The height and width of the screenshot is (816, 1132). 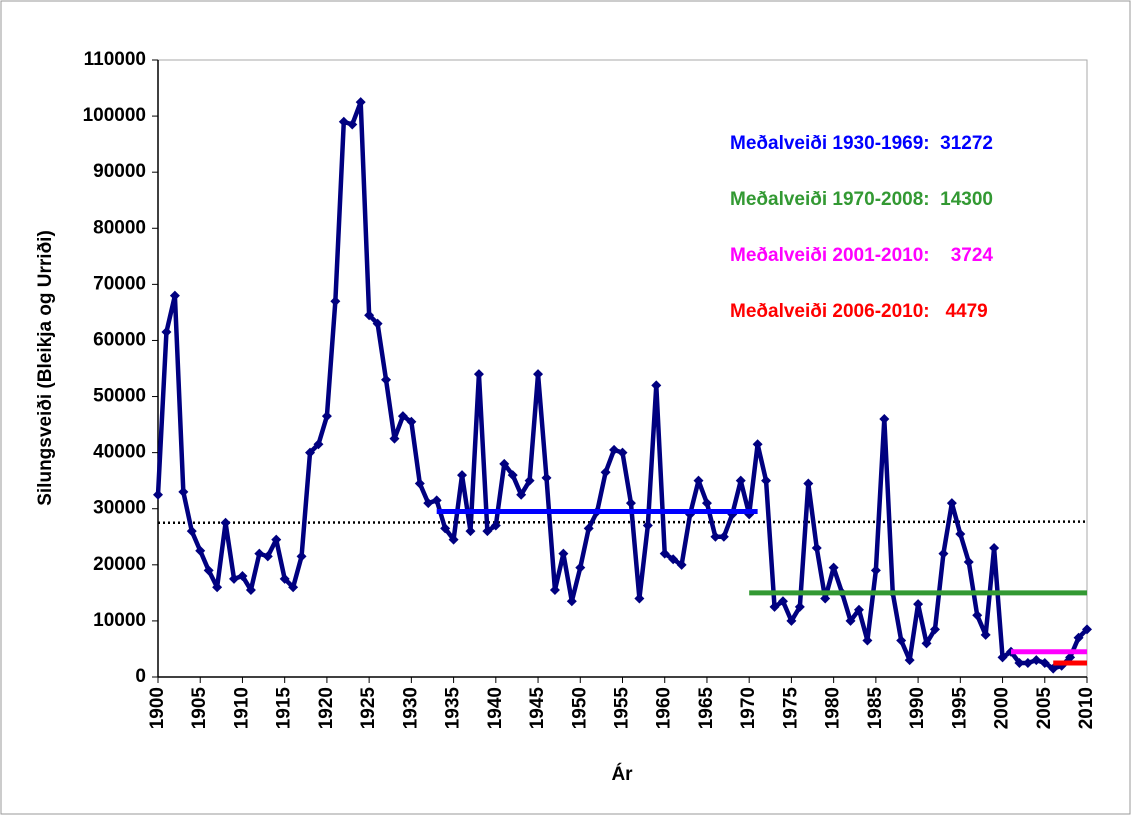 I want to click on y-axis-label: Silungsveiði (Bleikja og Urriði), so click(x=45, y=368).